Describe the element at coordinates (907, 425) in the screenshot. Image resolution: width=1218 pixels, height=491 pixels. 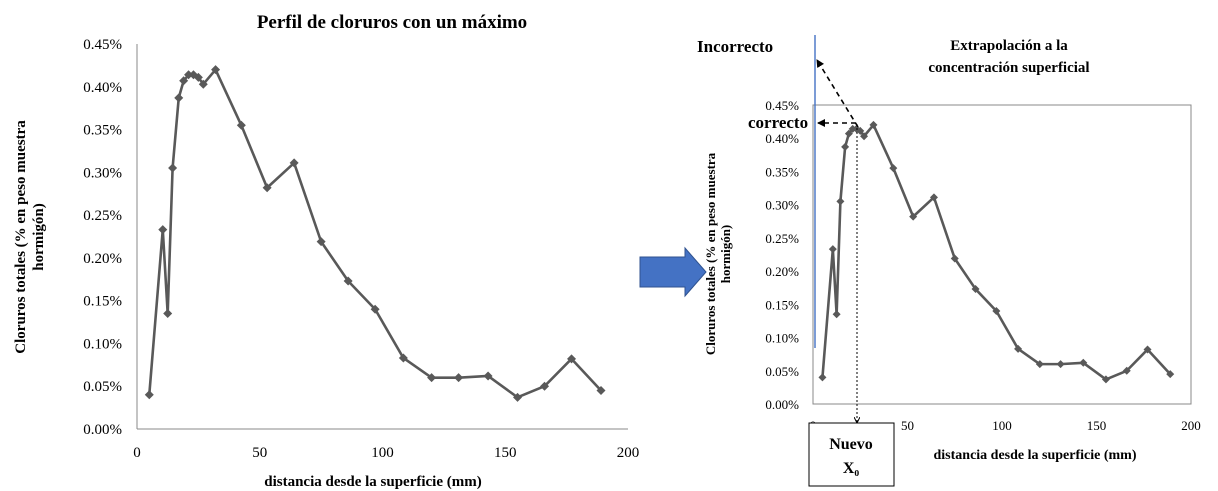
I see `right-x-tick-label: 50` at that location.